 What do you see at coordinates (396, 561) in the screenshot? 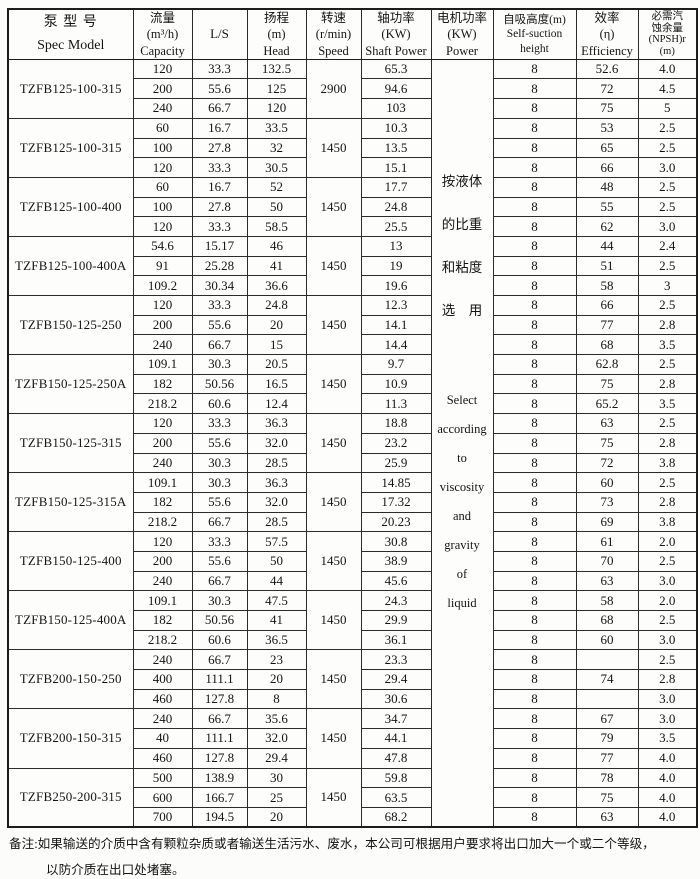
I see `shaft-power-cell: 38.9` at bounding box center [396, 561].